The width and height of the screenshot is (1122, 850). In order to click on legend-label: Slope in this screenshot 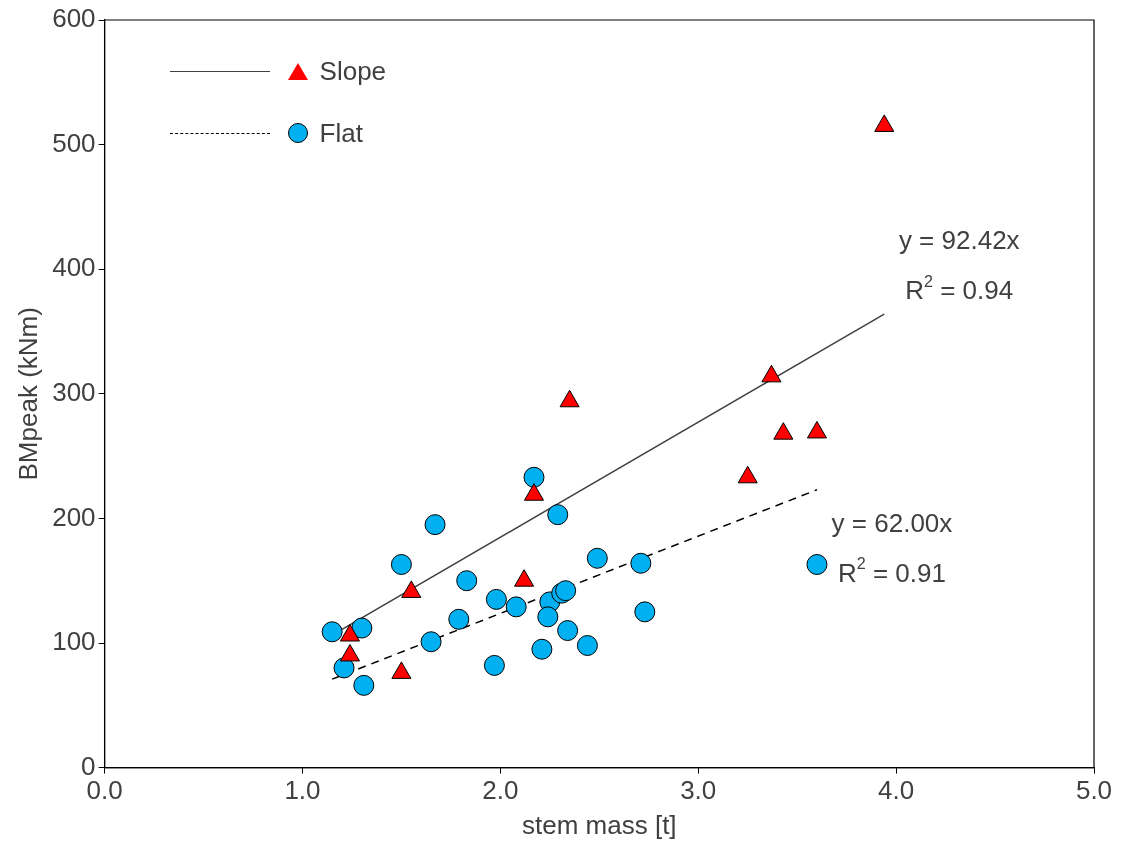, I will do `click(353, 71)`.